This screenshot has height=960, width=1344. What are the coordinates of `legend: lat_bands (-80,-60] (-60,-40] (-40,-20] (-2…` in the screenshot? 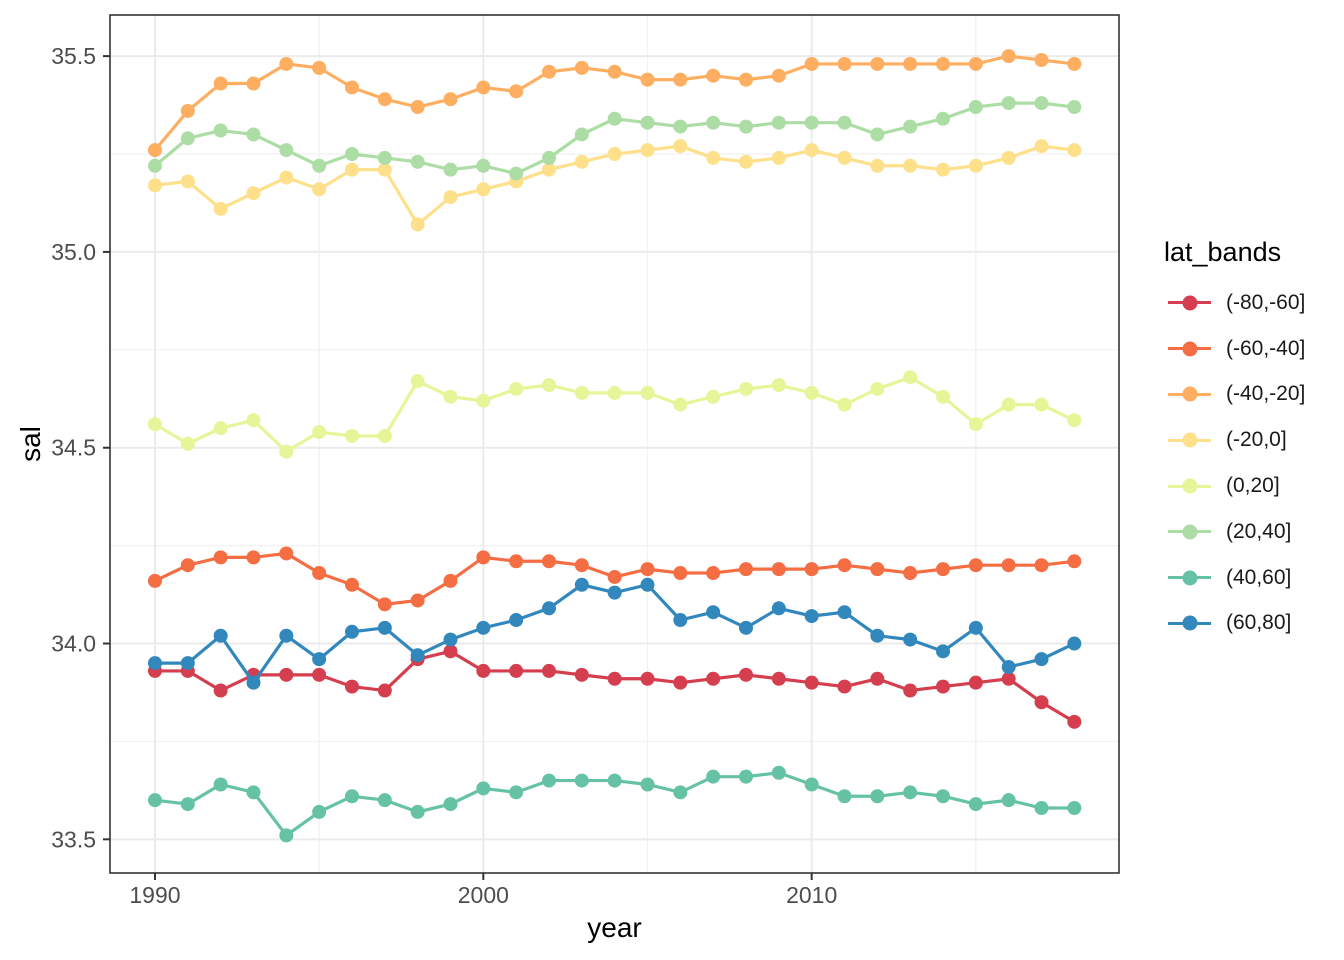 It's located at (1234, 442).